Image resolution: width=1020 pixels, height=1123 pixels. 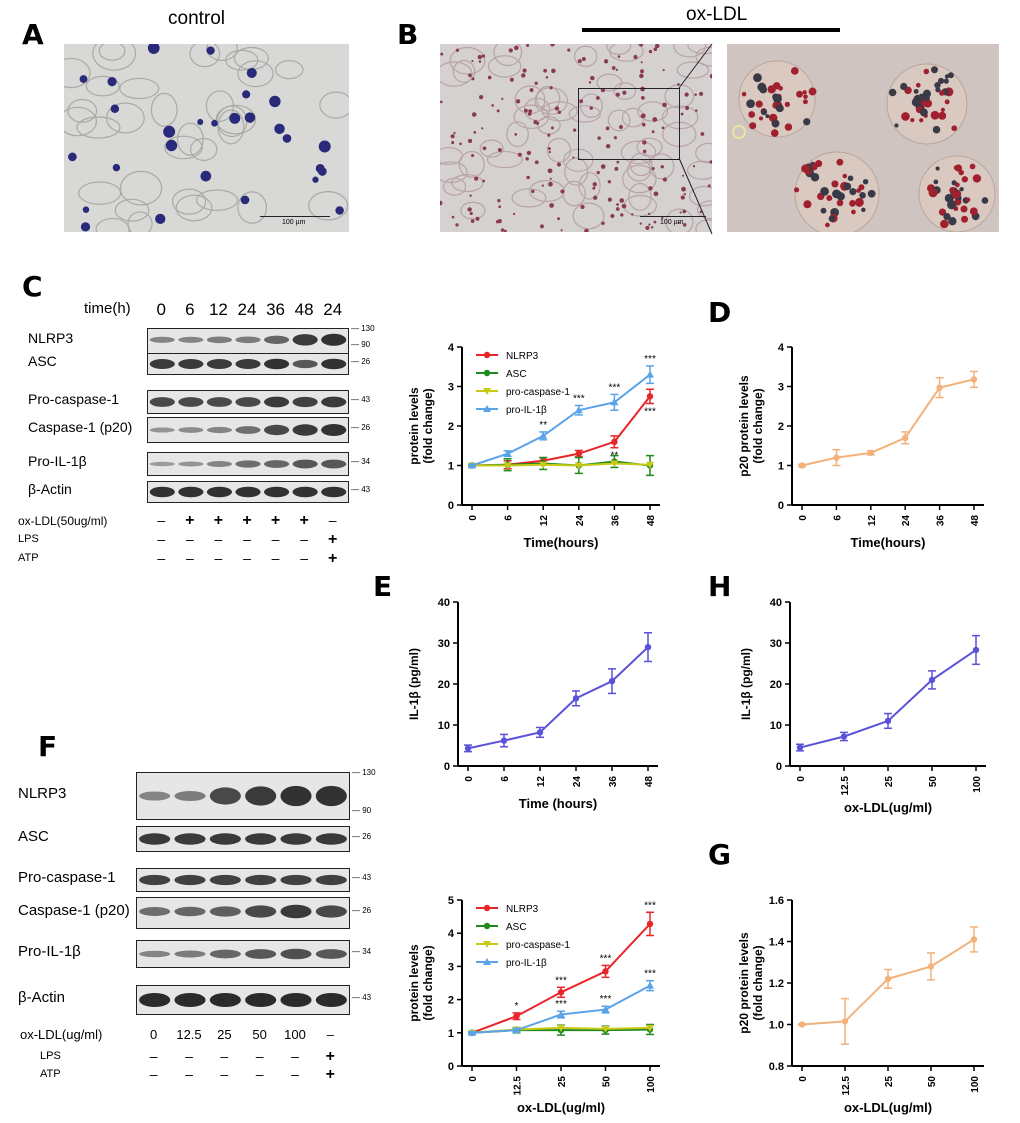 What do you see at coordinates (48, 746) in the screenshot?
I see `panel-label-f: F` at bounding box center [48, 746].